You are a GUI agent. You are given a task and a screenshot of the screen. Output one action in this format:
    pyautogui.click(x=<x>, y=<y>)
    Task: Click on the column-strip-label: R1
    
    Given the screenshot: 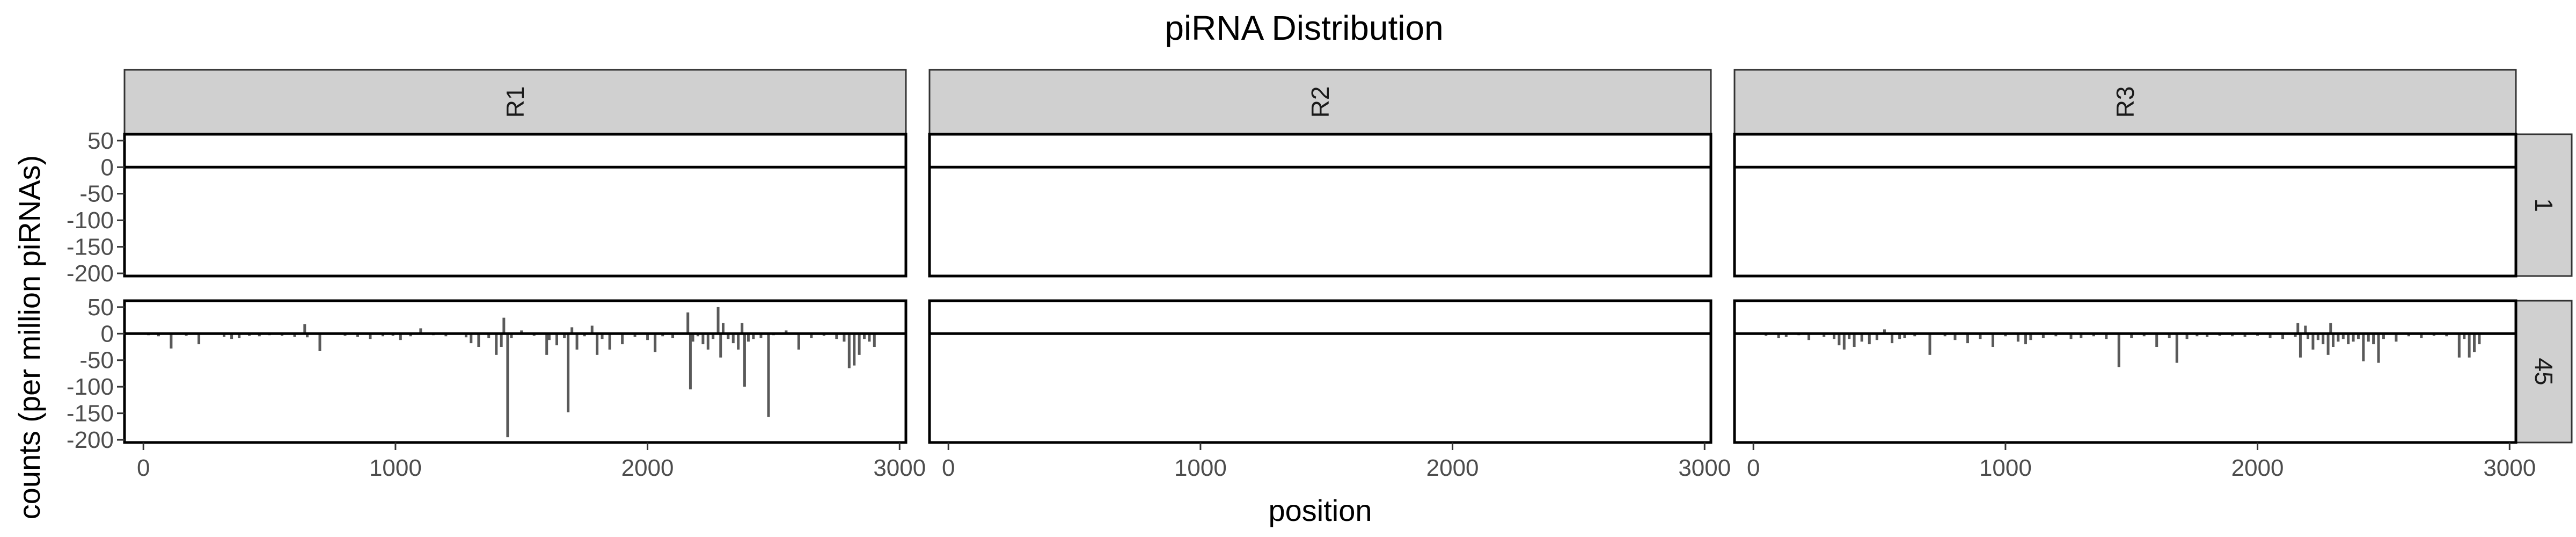 What is the action you would take?
    pyautogui.click(x=515, y=102)
    